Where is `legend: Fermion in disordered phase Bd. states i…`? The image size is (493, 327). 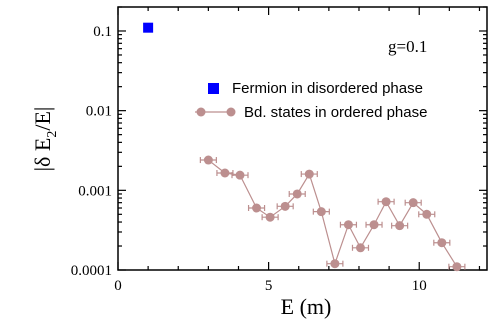
legend: Fermion in disordered phase Bd. states i… is located at coordinates (311, 100).